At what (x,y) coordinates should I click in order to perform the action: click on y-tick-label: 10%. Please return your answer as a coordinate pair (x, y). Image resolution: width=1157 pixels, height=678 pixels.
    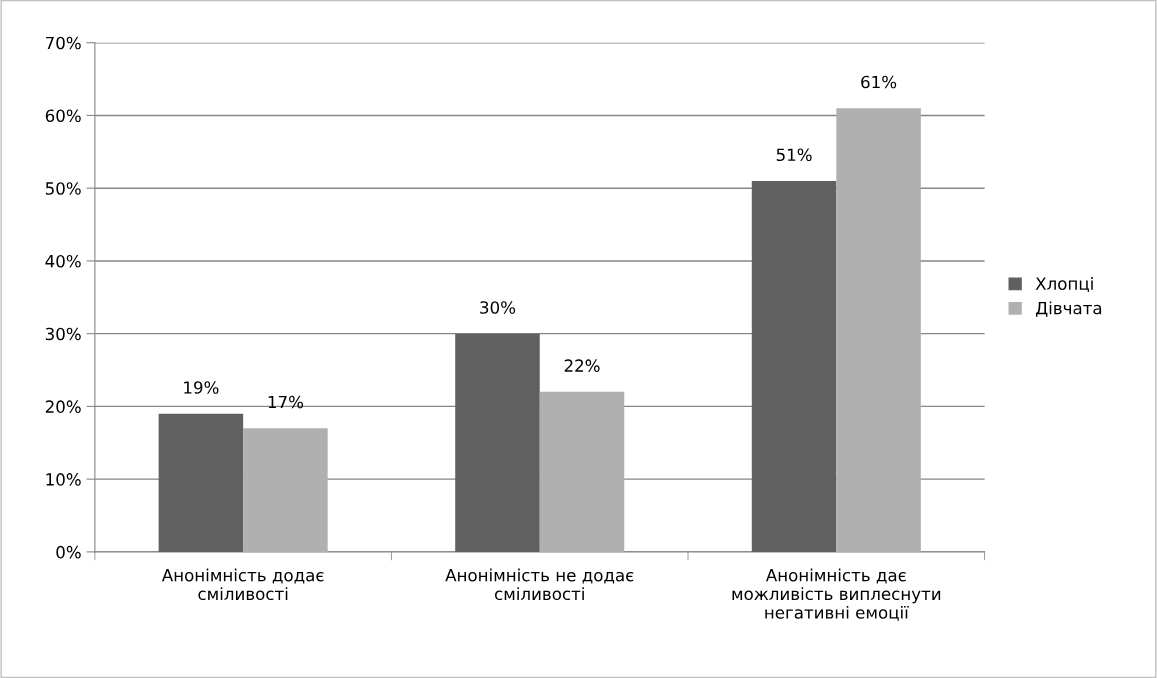
    Looking at the image, I should click on (63, 479).